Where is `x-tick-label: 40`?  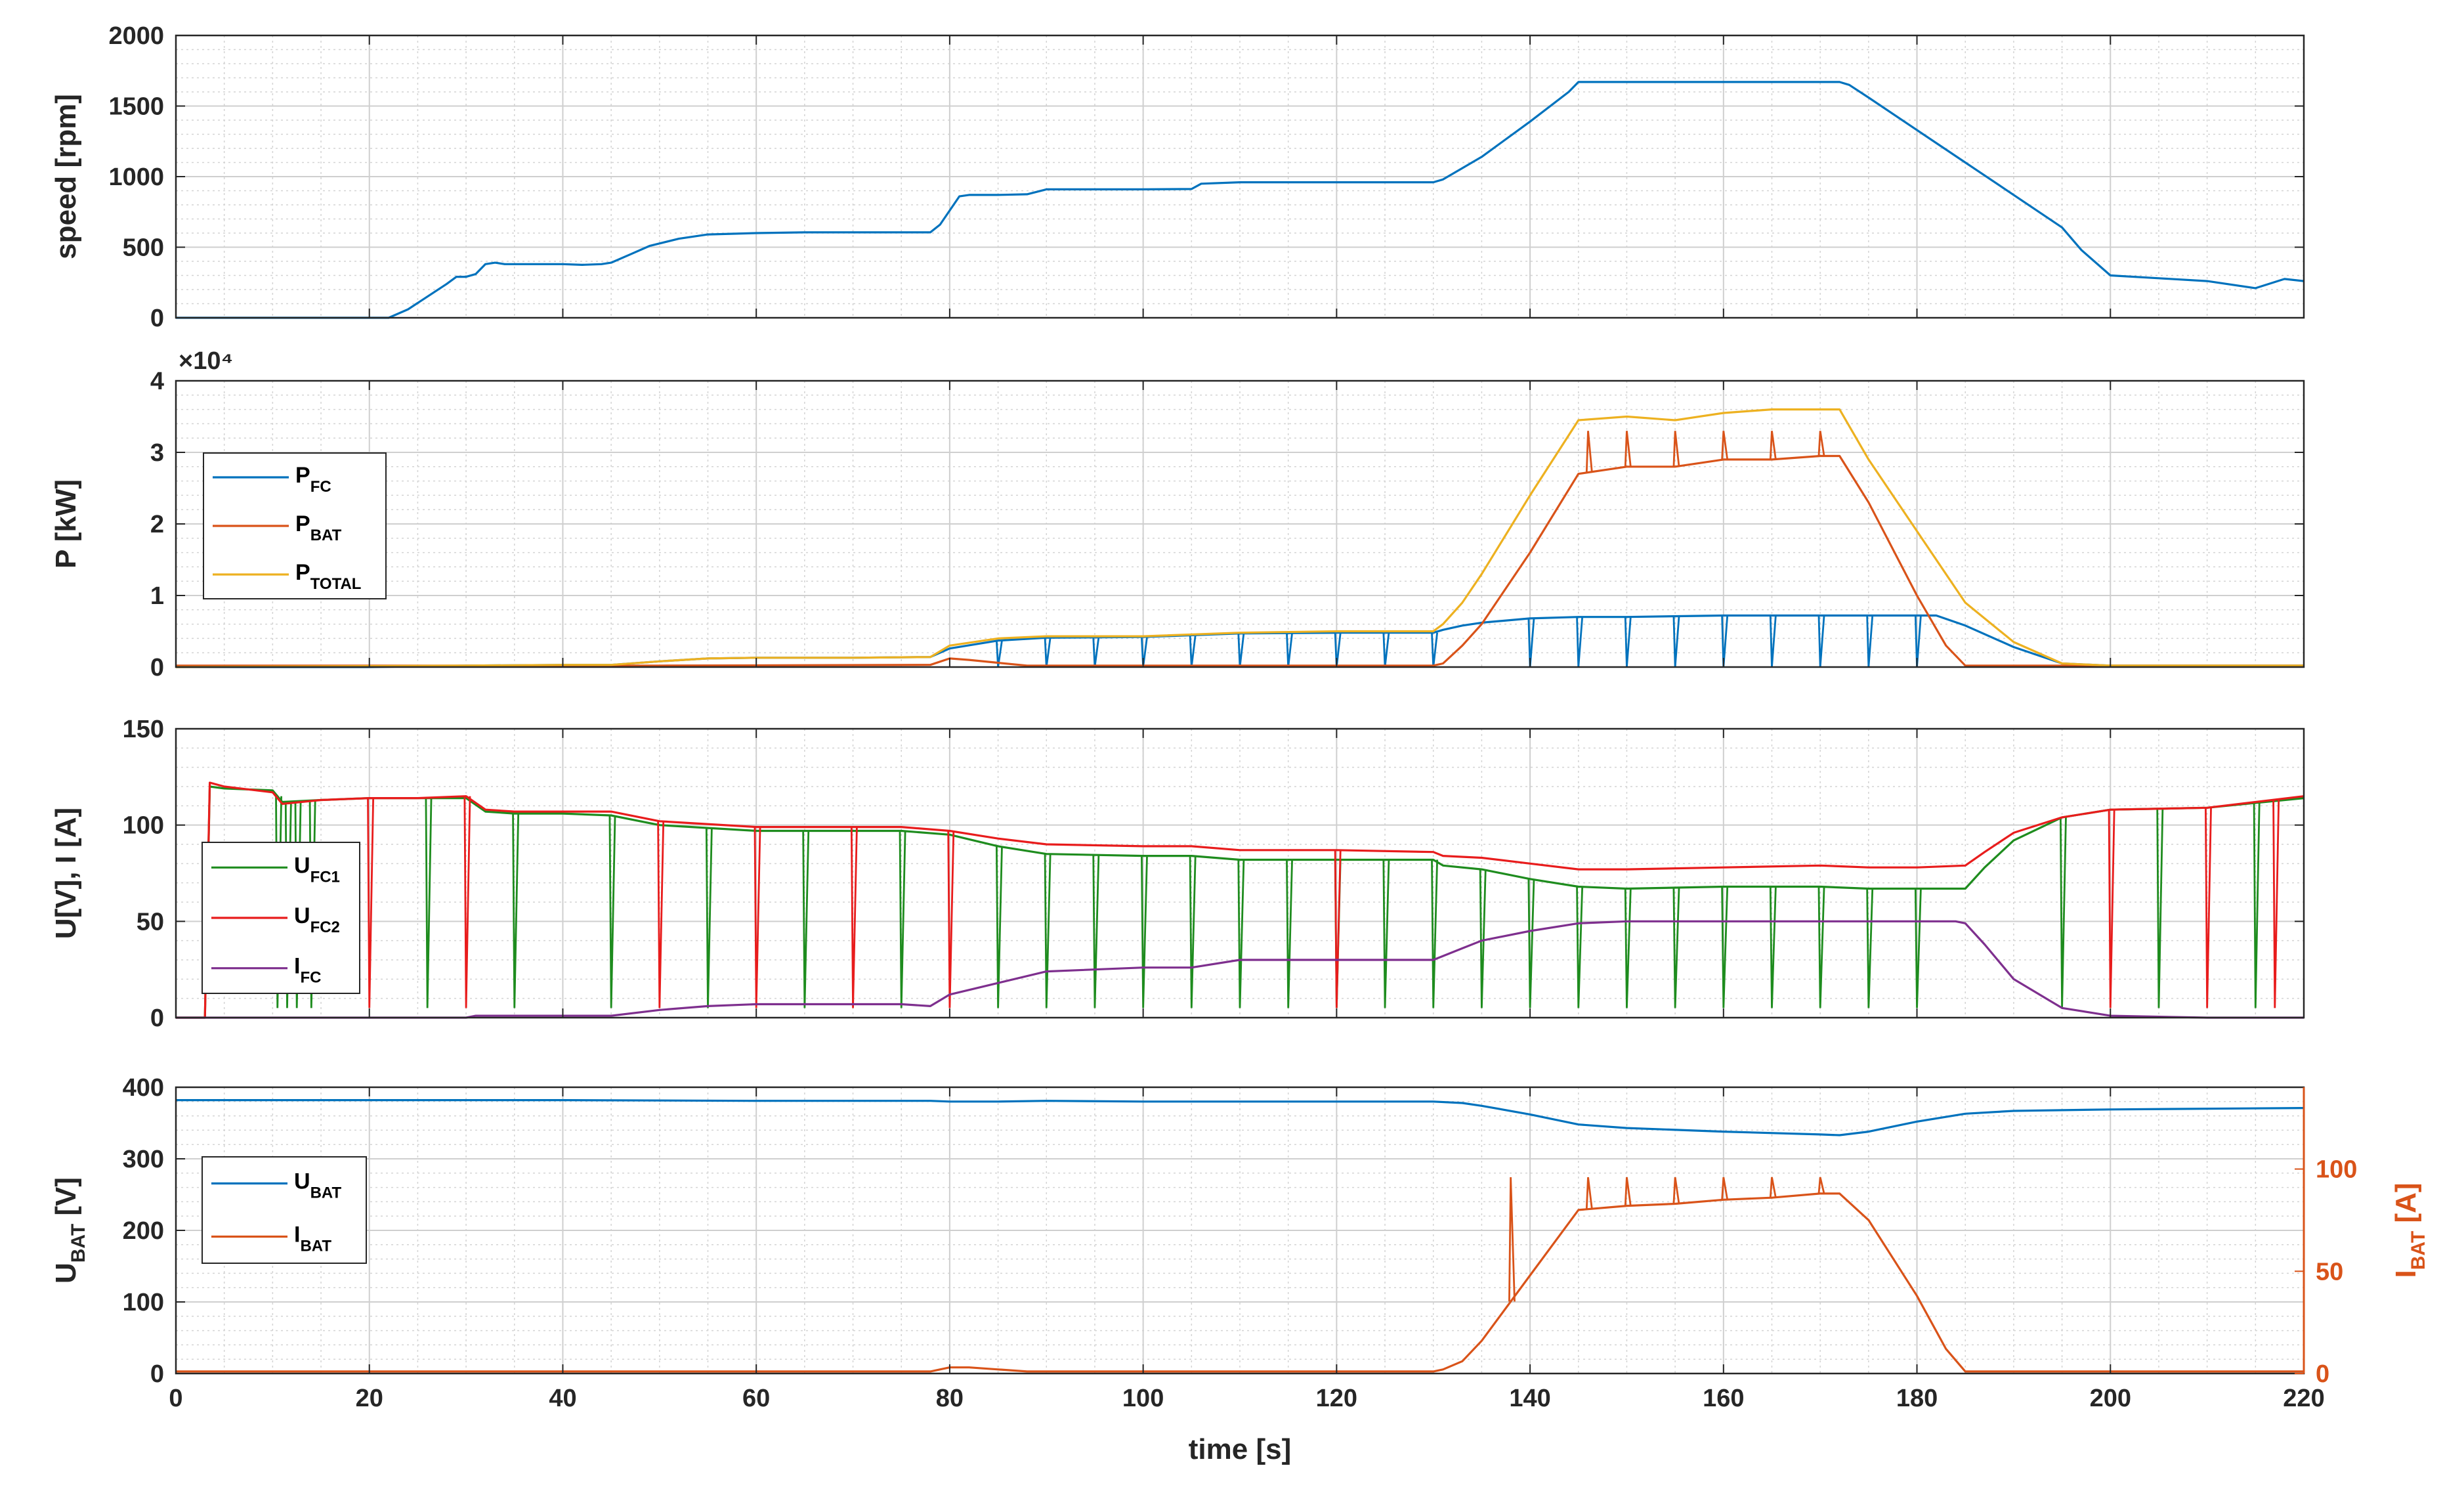 x-tick-label: 40 is located at coordinates (562, 1398).